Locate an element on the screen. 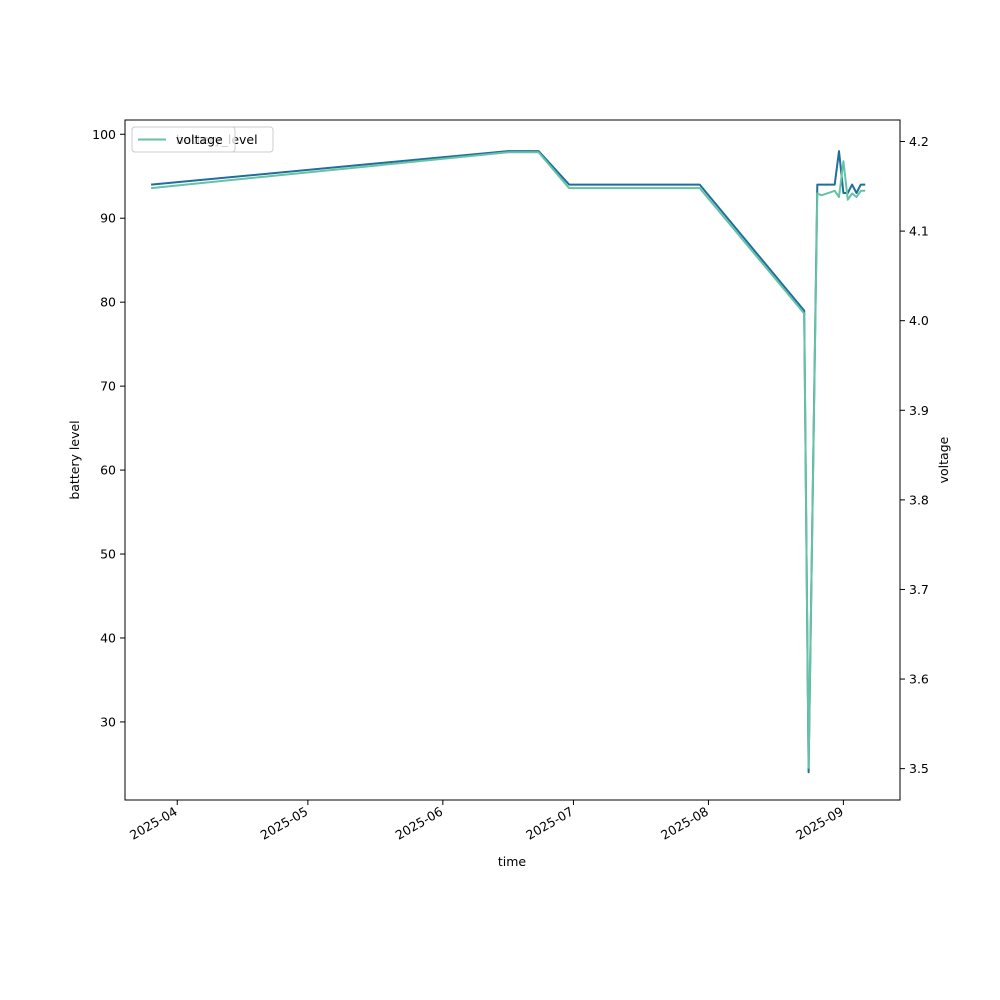 Image resolution: width=1000 pixels, height=1000 pixels. y-right-tick-label: 4.2 is located at coordinates (919, 141).